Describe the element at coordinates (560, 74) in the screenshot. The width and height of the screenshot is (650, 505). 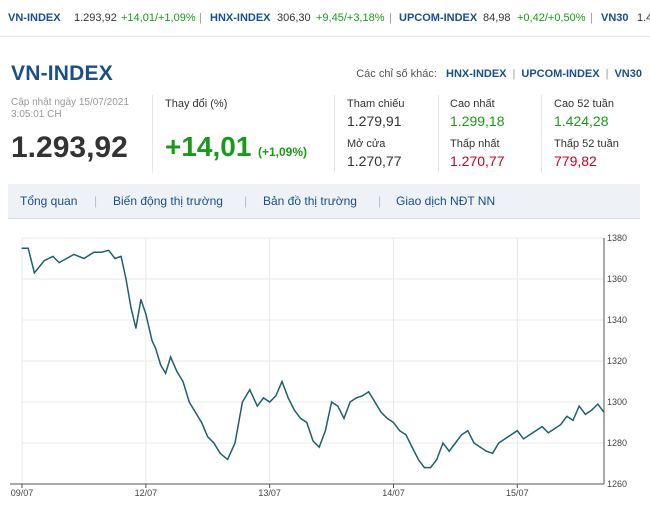
I see `link-upcom-index: UPCOM-INDEX` at that location.